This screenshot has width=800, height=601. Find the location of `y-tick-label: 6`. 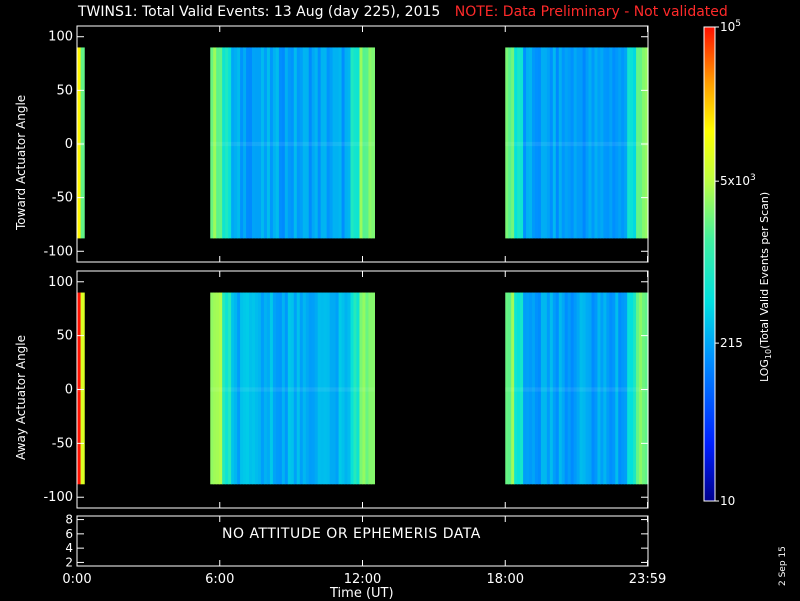

y-tick-label: 6 is located at coordinates (69, 534).